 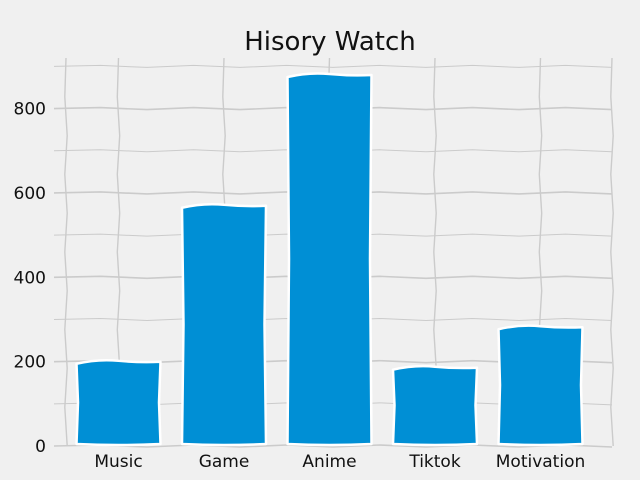 What do you see at coordinates (224, 324) in the screenshot?
I see `bar-game` at bounding box center [224, 324].